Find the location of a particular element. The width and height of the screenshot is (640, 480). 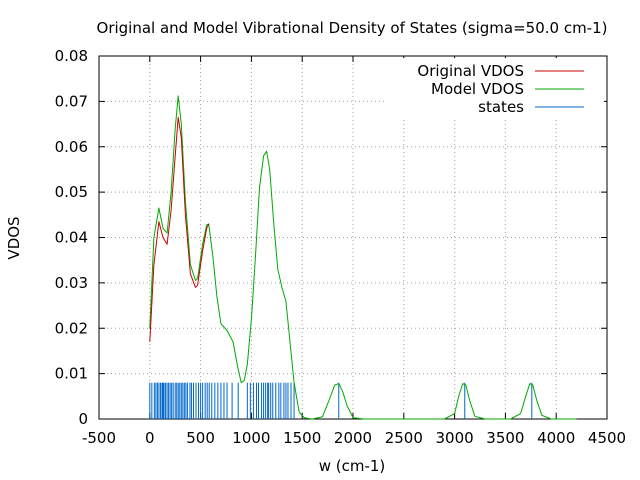

x-tick-label: 3500 is located at coordinates (505, 438).